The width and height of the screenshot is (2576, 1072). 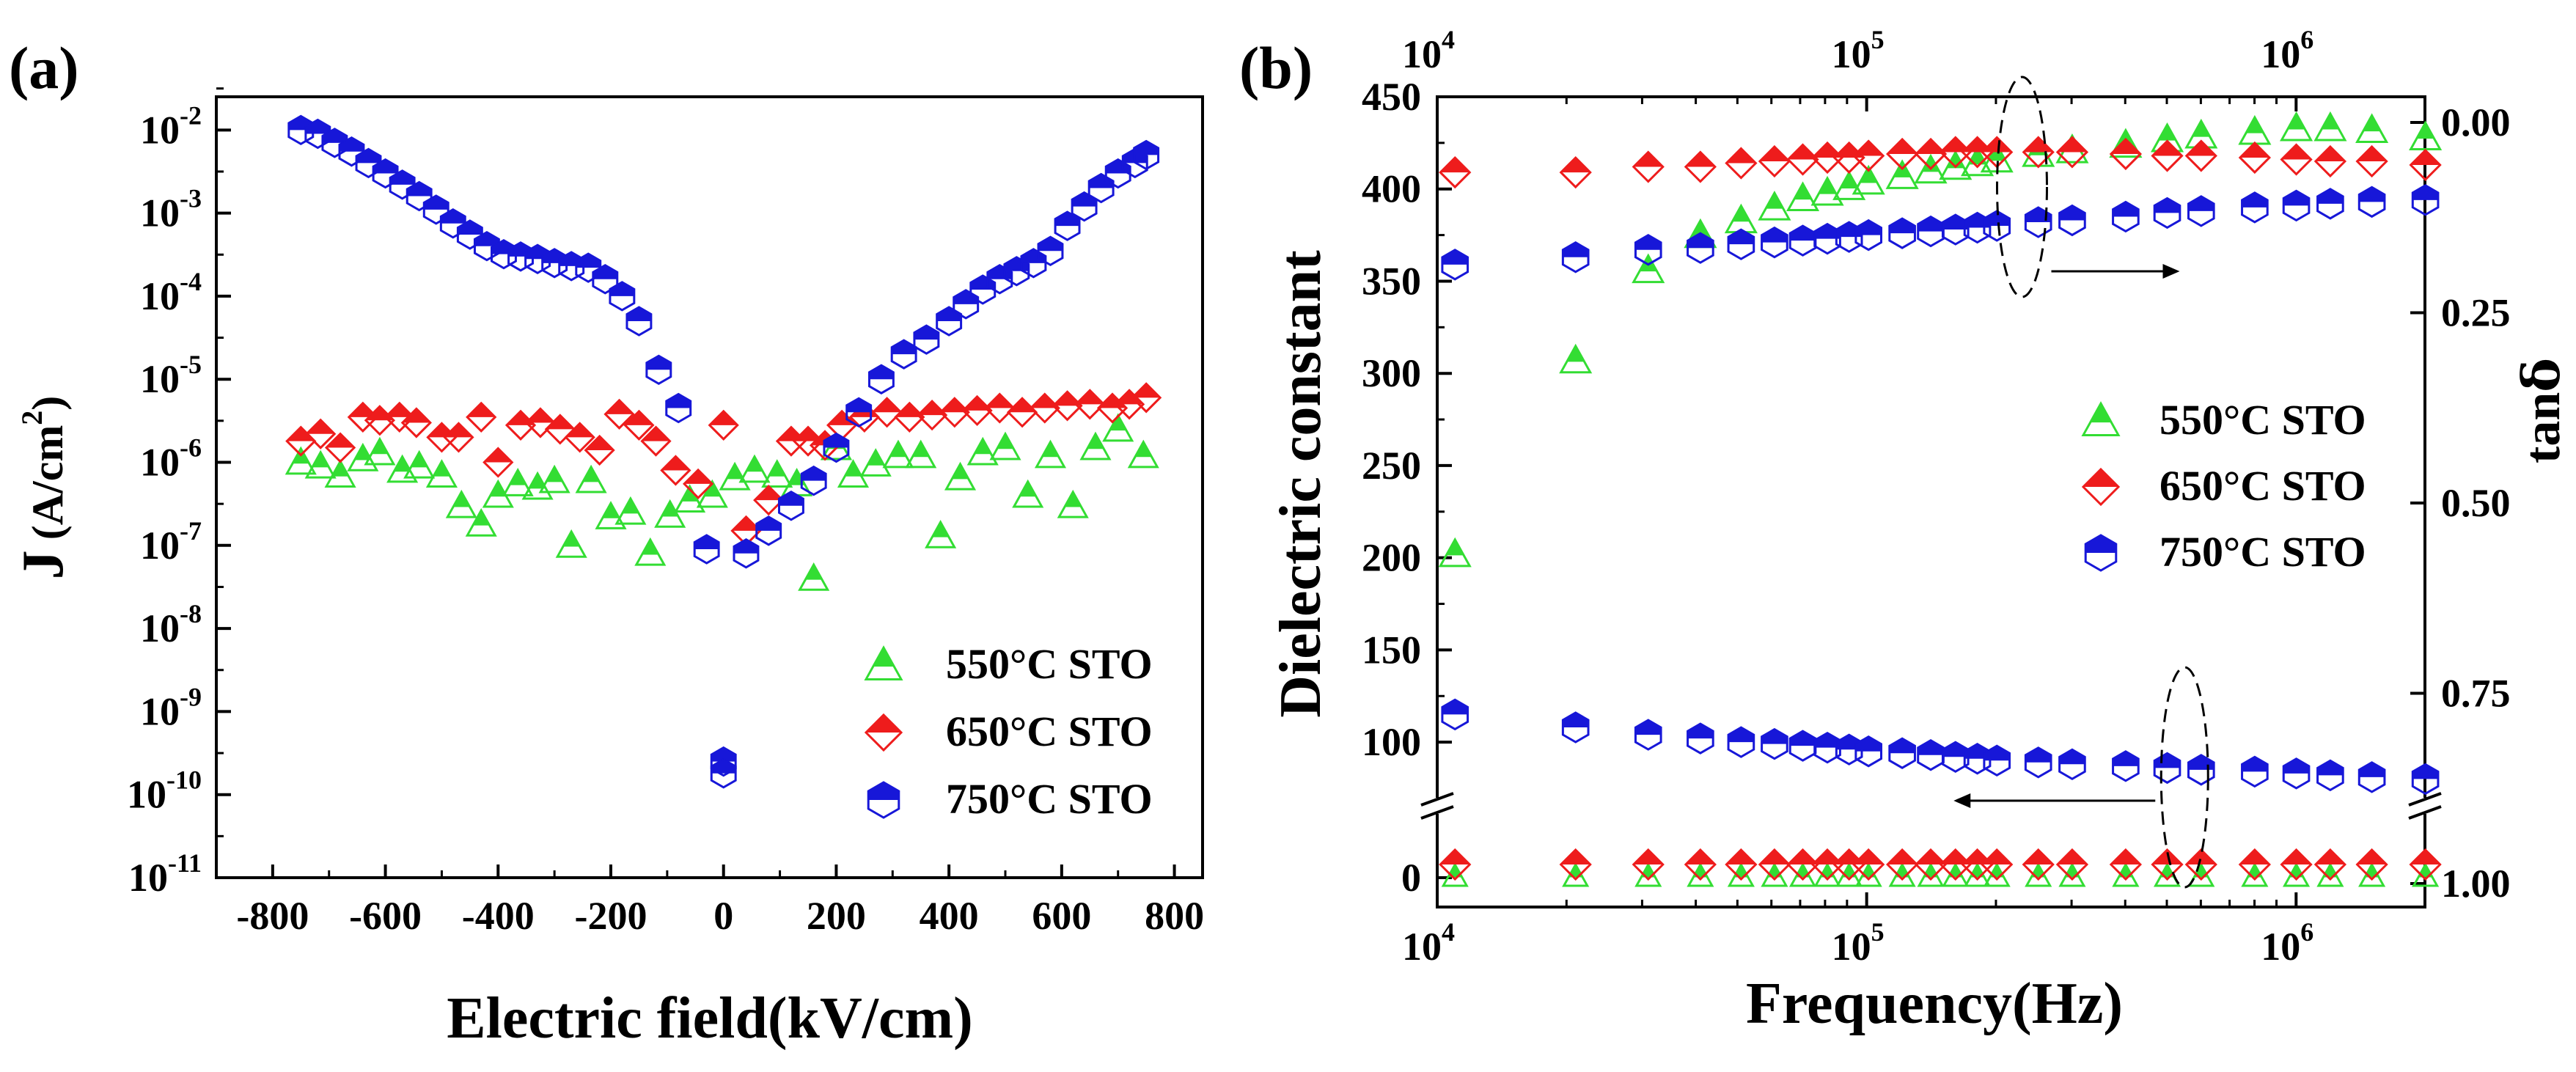 I want to click on panel-b-dashed-ellipse, so click(x=2184, y=777).